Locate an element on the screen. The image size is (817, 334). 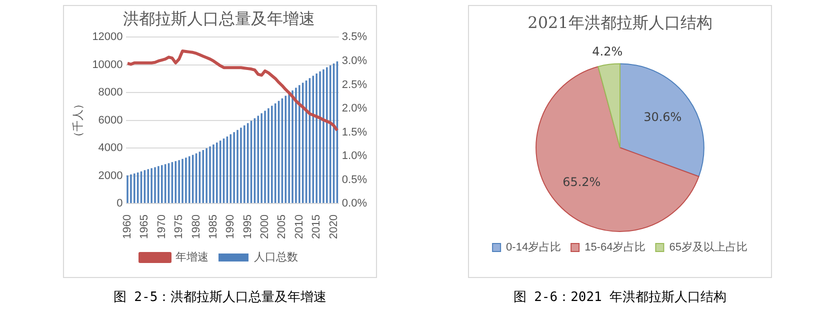
data-label: 65.2% is located at coordinates (581, 181).